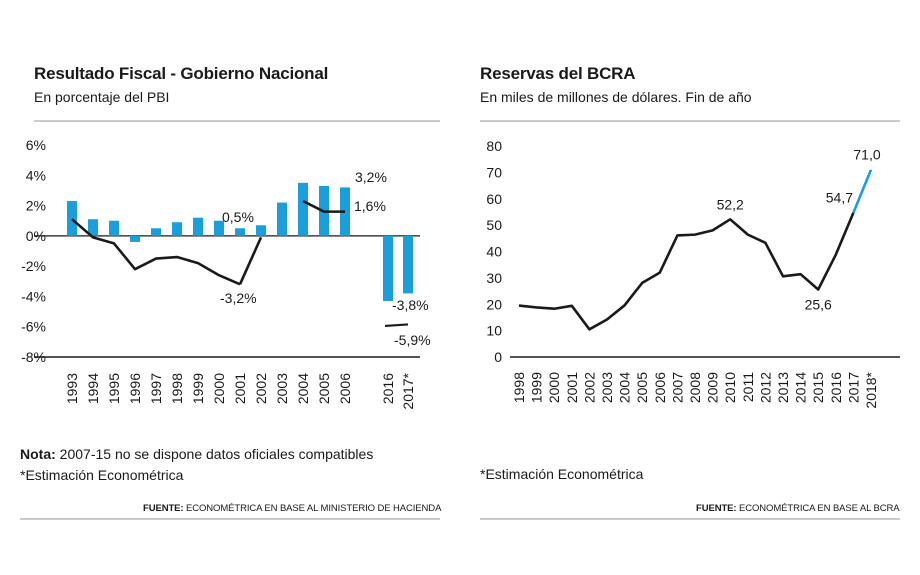 The image size is (920, 575). Describe the element at coordinates (677, 387) in the screenshot. I see `x-tick-label: 2007` at that location.